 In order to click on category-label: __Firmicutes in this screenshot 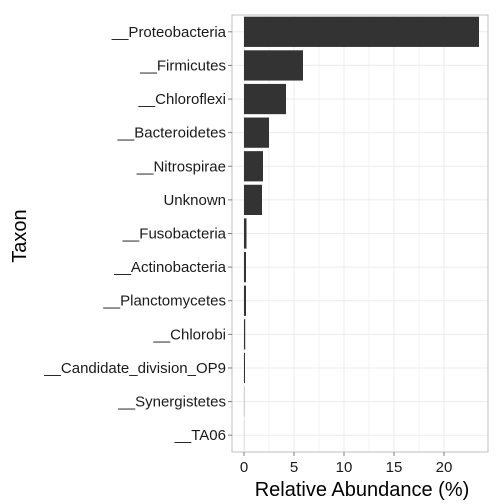, I will do `click(182, 65)`.